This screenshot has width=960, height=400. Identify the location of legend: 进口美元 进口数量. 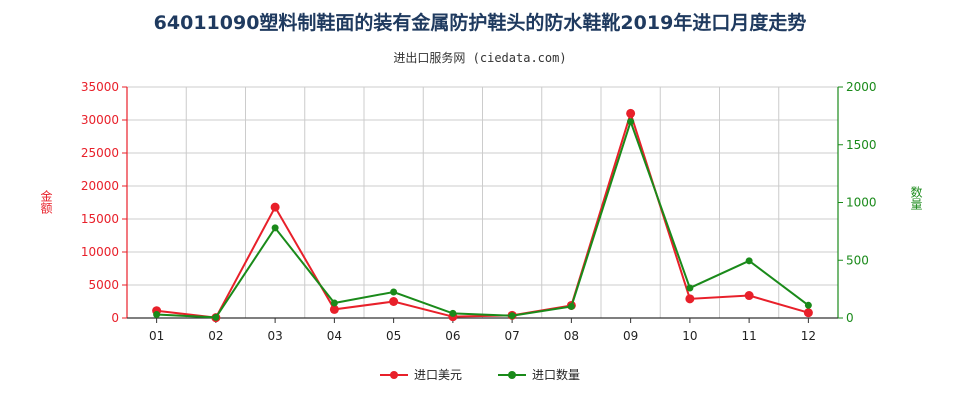
(480, 374).